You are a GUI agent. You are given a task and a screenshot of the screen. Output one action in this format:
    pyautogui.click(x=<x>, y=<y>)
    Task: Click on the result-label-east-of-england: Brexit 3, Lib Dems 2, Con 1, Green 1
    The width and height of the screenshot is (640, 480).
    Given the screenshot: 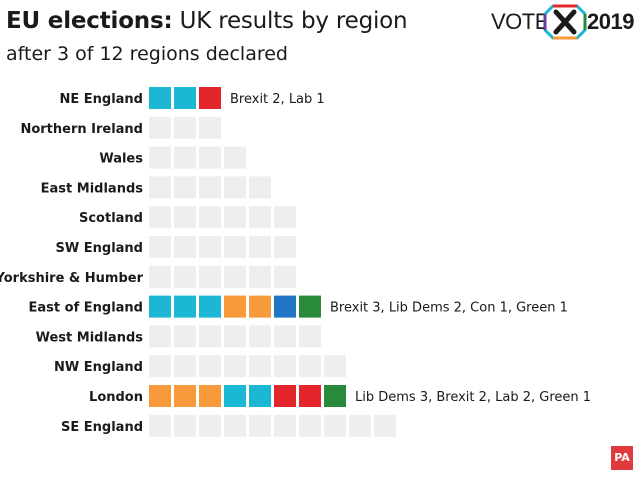 What is the action you would take?
    pyautogui.click(x=449, y=308)
    